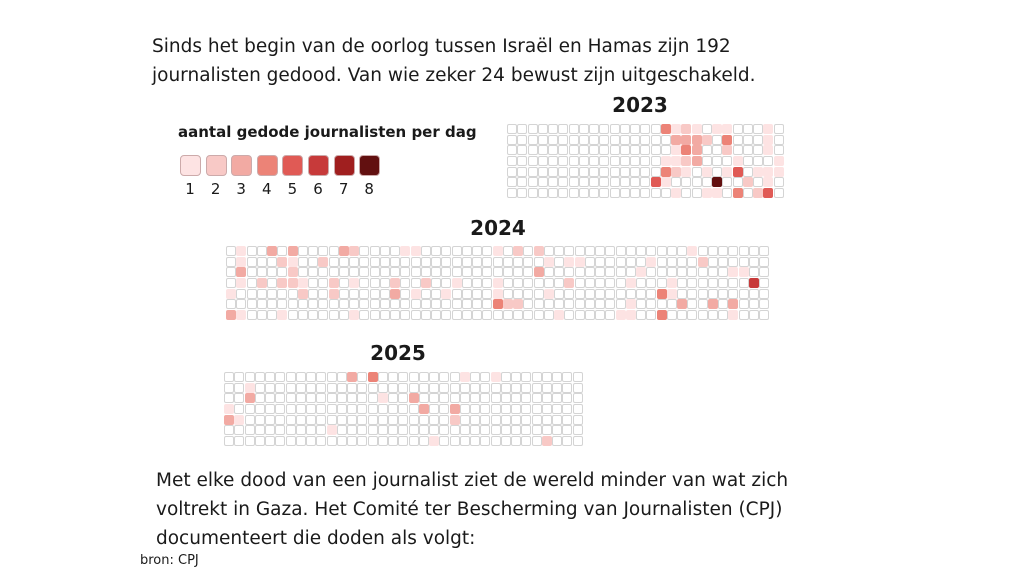 This screenshot has height=576, width=1024. Describe the element at coordinates (640, 105) in the screenshot. I see `year-title-2023: 2023` at that location.